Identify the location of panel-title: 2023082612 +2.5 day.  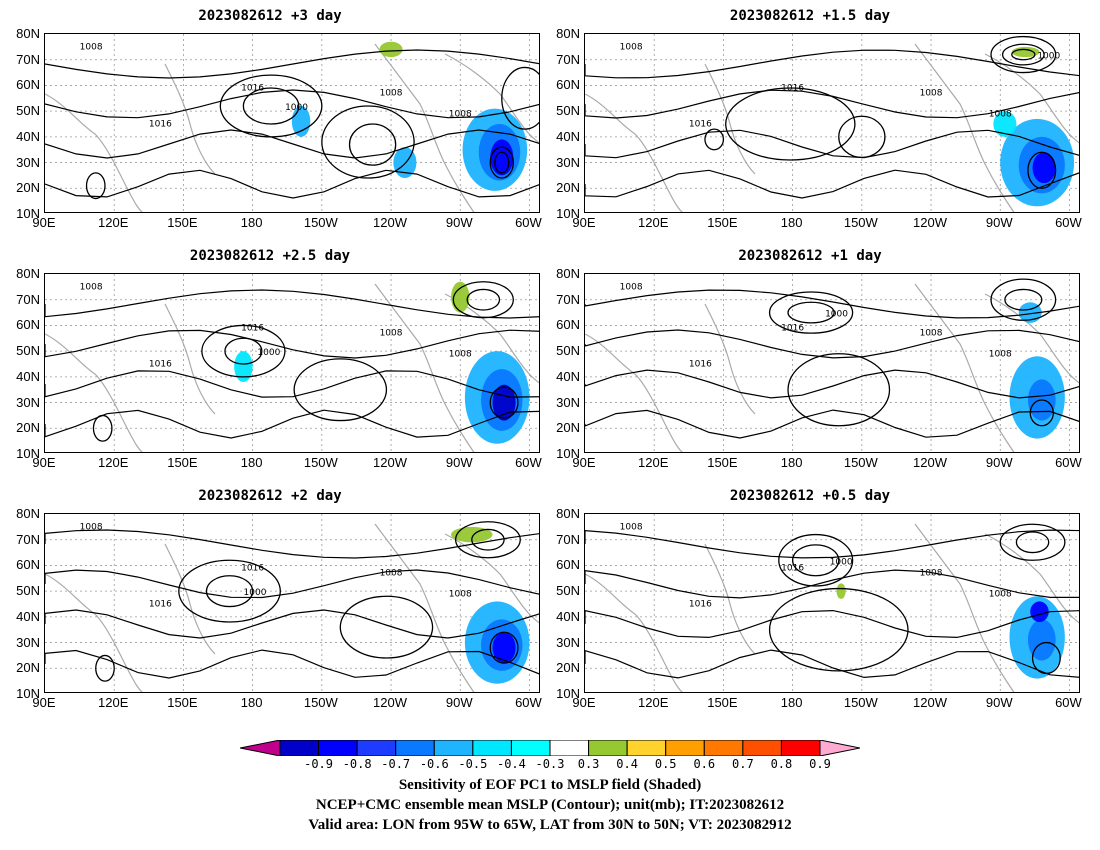
(270, 256).